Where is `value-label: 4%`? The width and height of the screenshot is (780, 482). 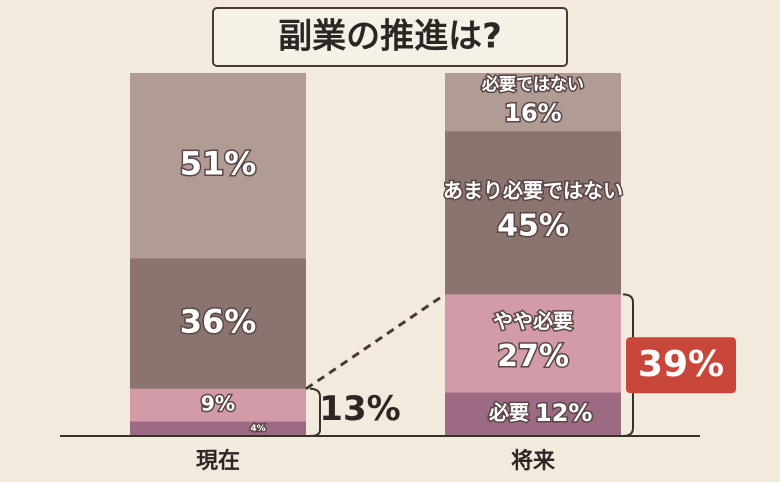
value-label: 4% is located at coordinates (257, 429).